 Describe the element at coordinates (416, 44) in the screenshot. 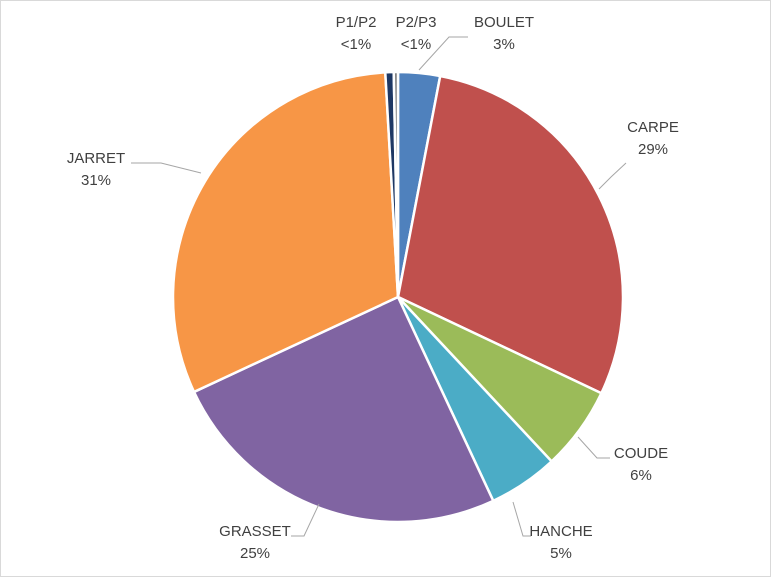

I see `data-label-percent-p2-p3: <1%` at that location.